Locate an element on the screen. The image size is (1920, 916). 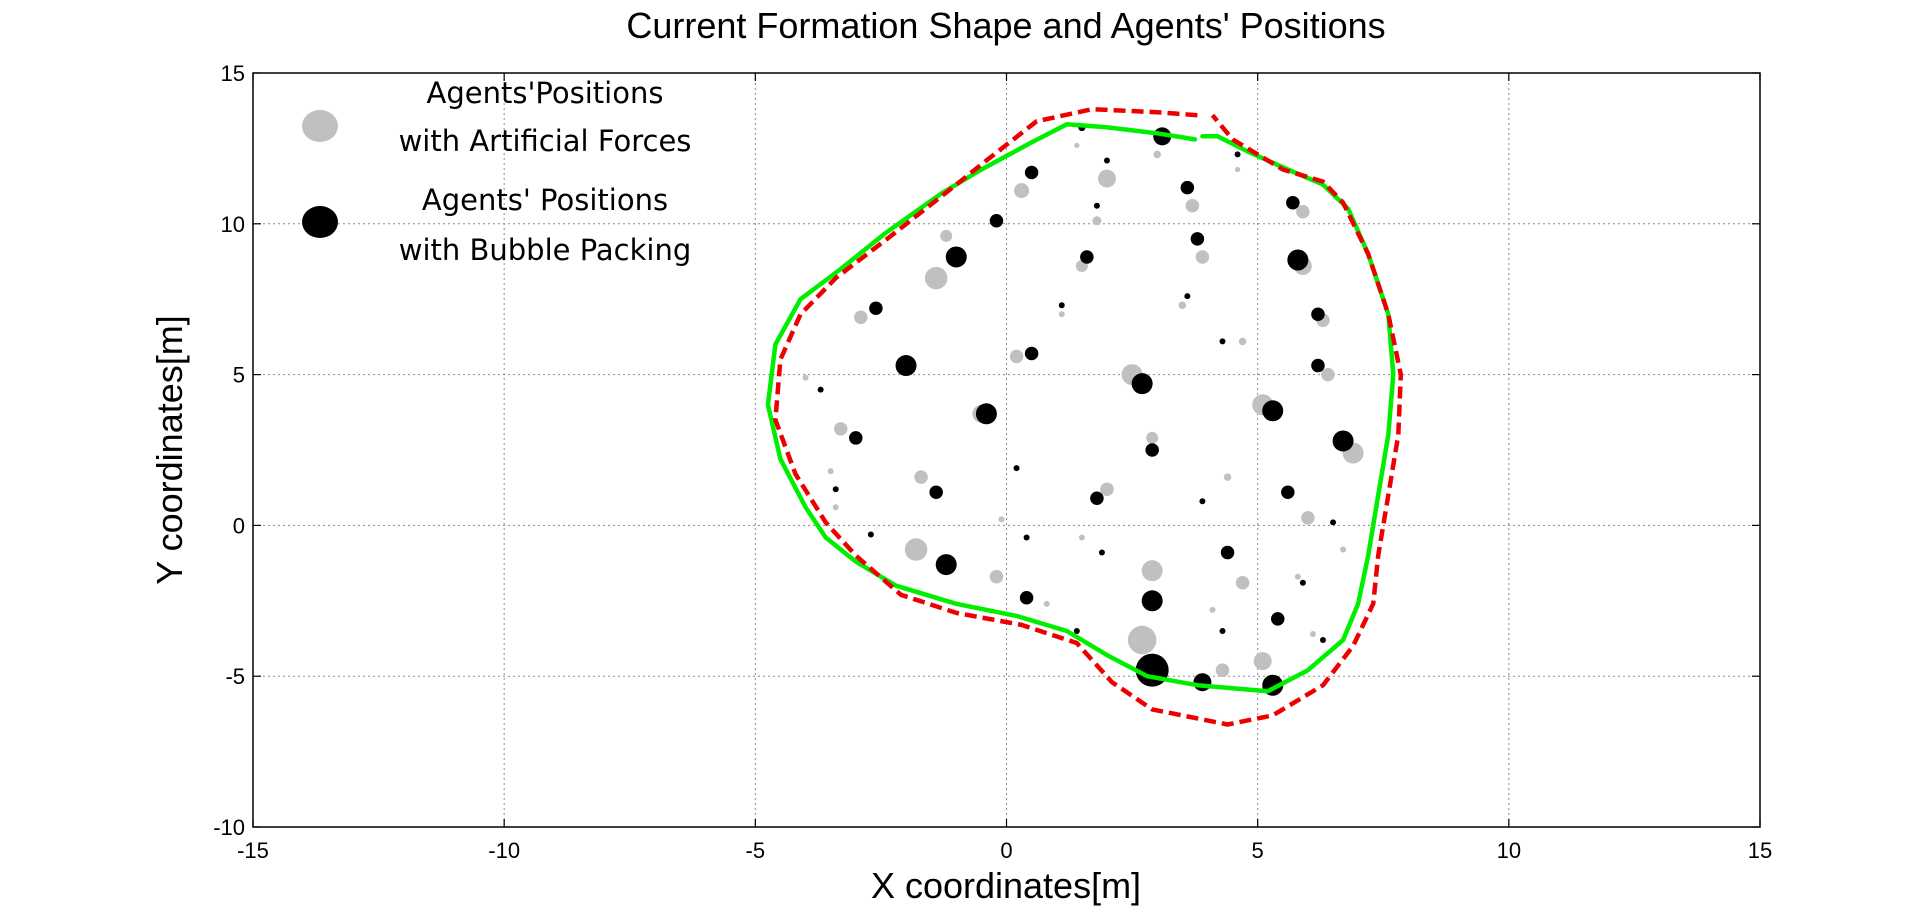
legend-label-bubble-packing-line1: Agents' Positions is located at coordinates (545, 200).